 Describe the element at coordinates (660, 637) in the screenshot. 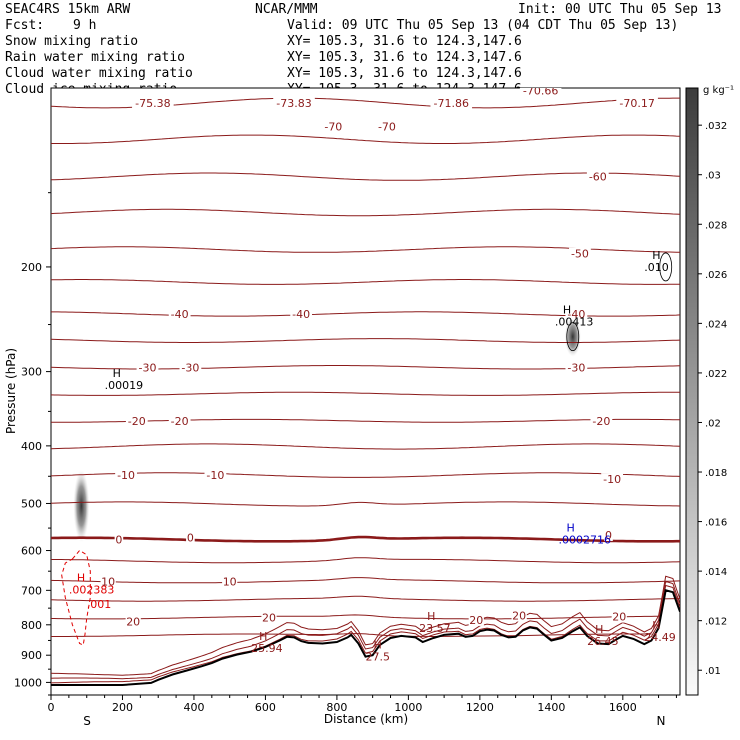

I see `extremum-value: 24.49` at that location.